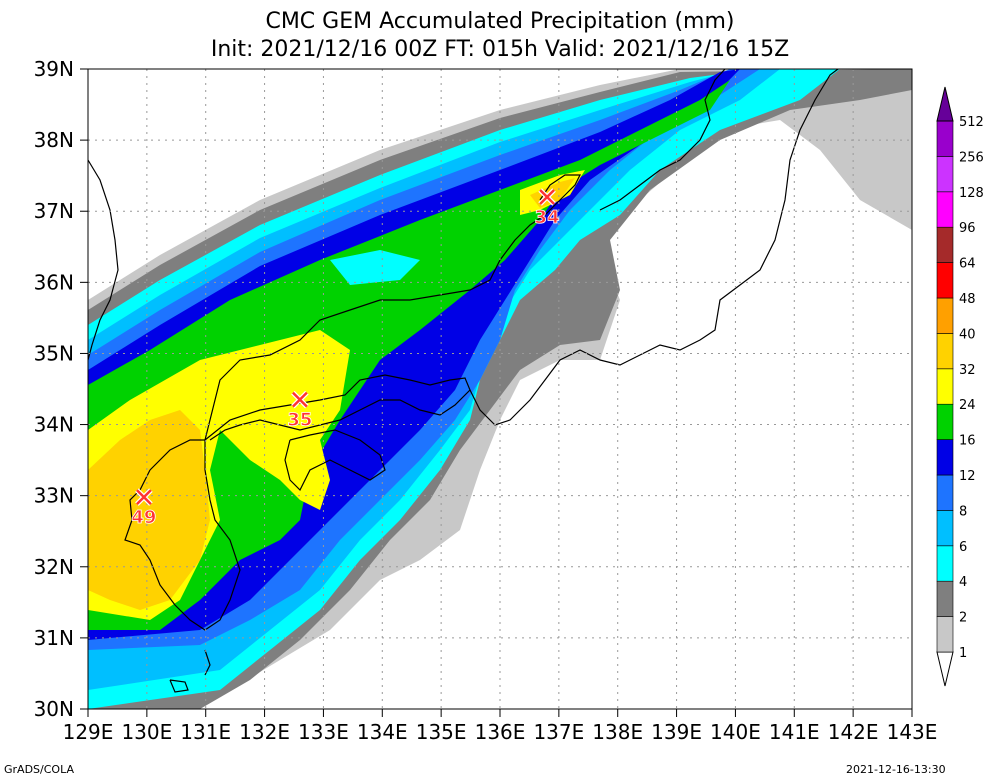  I want to click on legend-under-arrow, so click(945, 669).